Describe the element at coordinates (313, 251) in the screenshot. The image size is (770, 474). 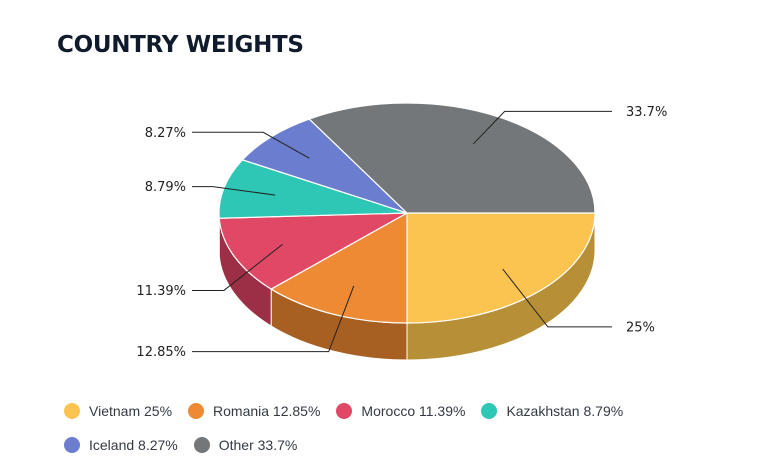
I see `pie-slice-morocco` at that location.